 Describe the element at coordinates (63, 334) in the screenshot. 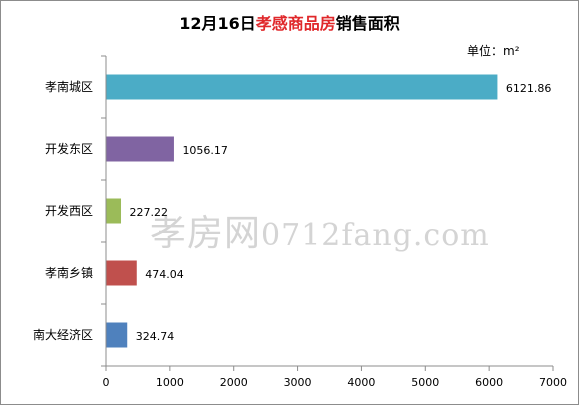

I see `category-label: 南大经济区` at that location.